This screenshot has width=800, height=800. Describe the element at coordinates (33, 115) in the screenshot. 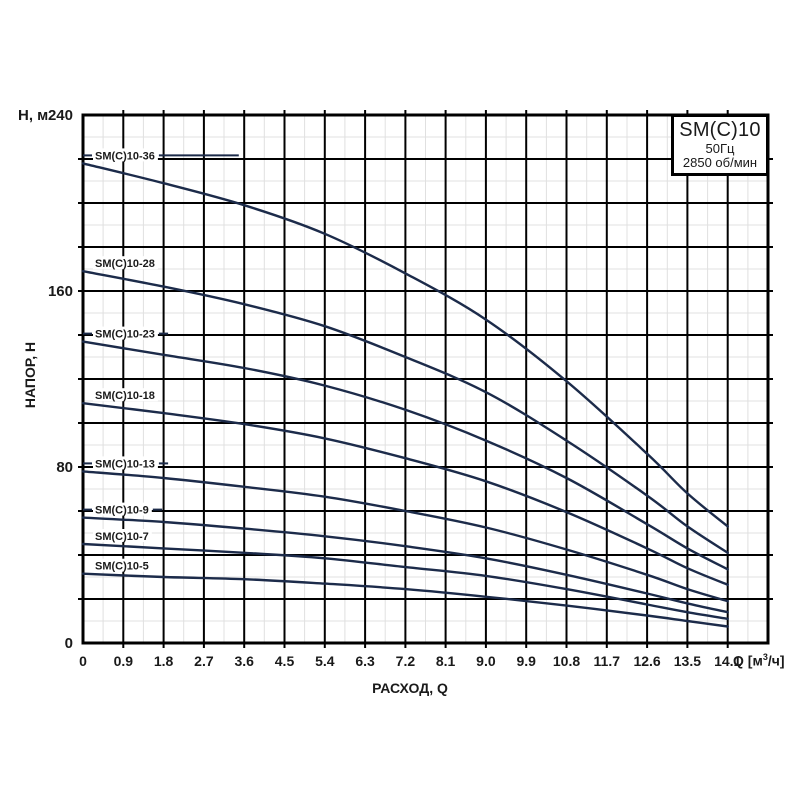

I see `y-axis-unit: Н, м` at that location.